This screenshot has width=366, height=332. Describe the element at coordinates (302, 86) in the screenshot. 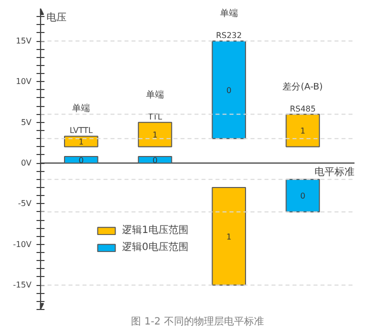

I see `annotation: 差分(A-B)` at that location.